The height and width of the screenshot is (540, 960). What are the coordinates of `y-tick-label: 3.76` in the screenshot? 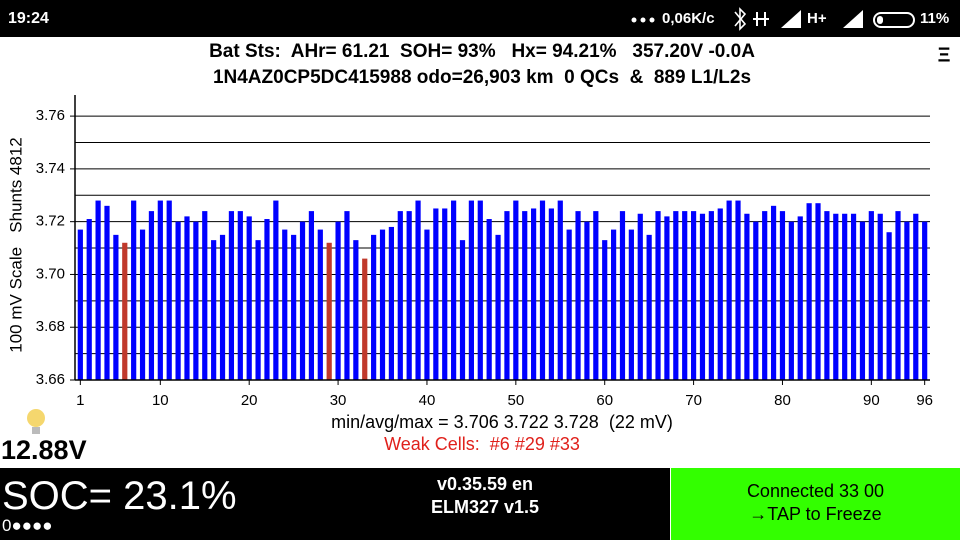 It's located at (50, 115).